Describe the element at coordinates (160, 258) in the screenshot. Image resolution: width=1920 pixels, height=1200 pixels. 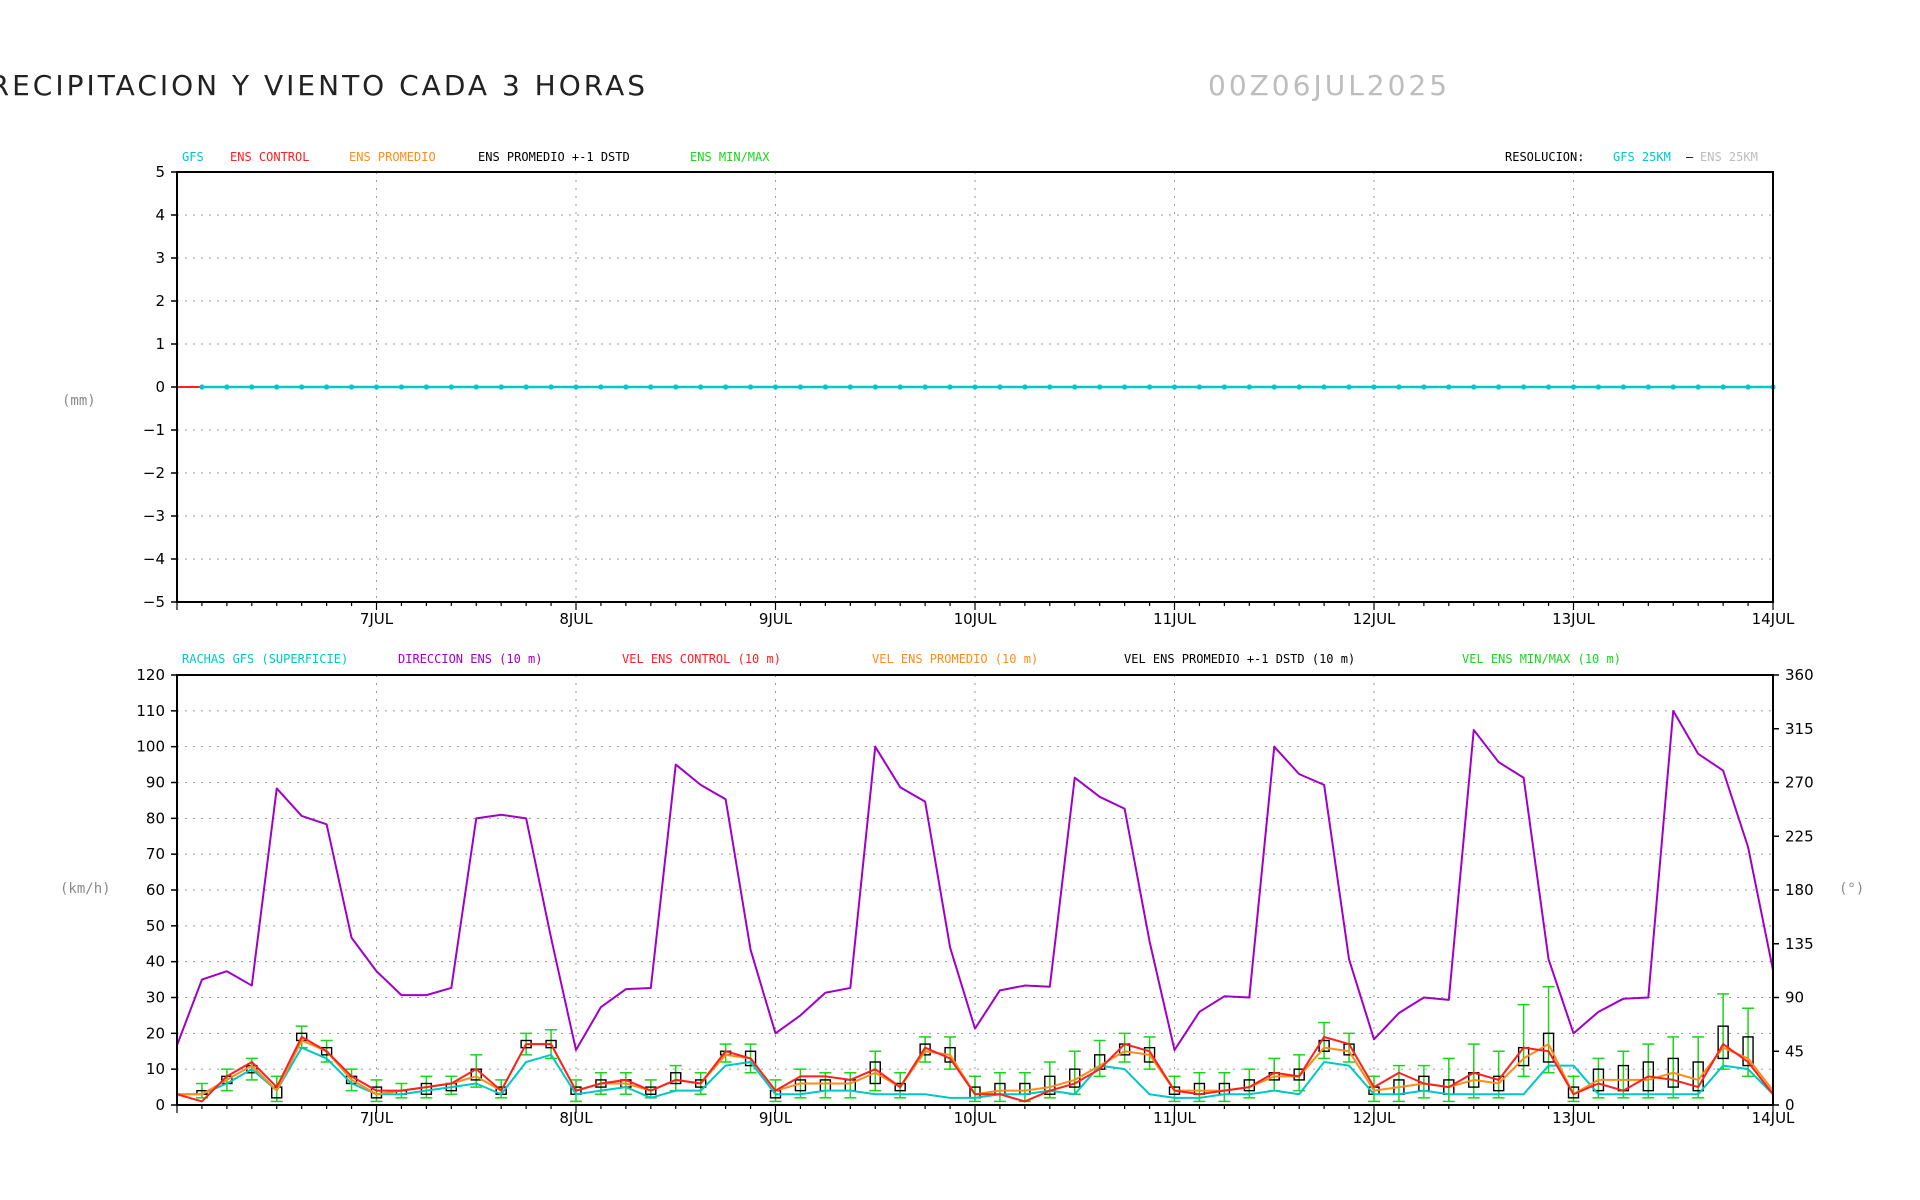
I see `precip-y-tick-label: 3` at that location.